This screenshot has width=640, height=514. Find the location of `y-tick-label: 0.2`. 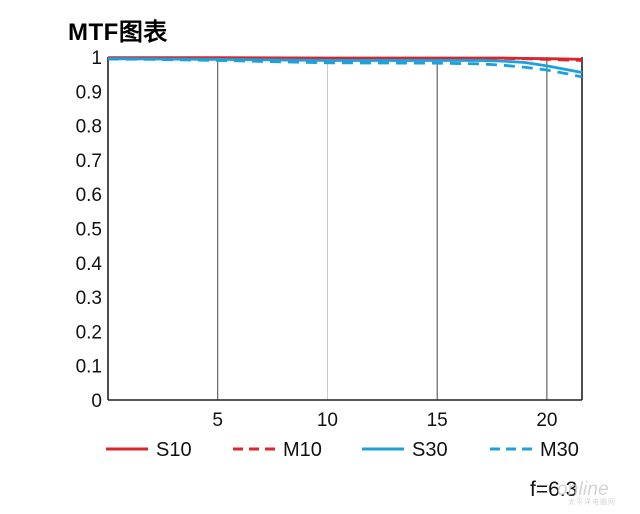

y-tick-label: 0.2 is located at coordinates (89, 332).